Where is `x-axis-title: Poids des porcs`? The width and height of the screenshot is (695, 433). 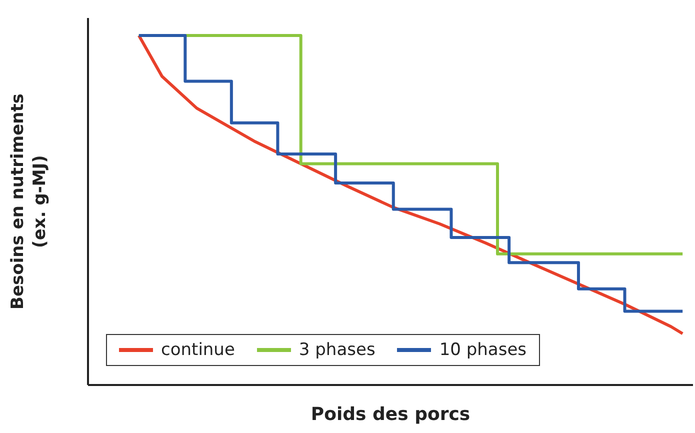
x-axis-title: Poids des porcs is located at coordinates (390, 414).